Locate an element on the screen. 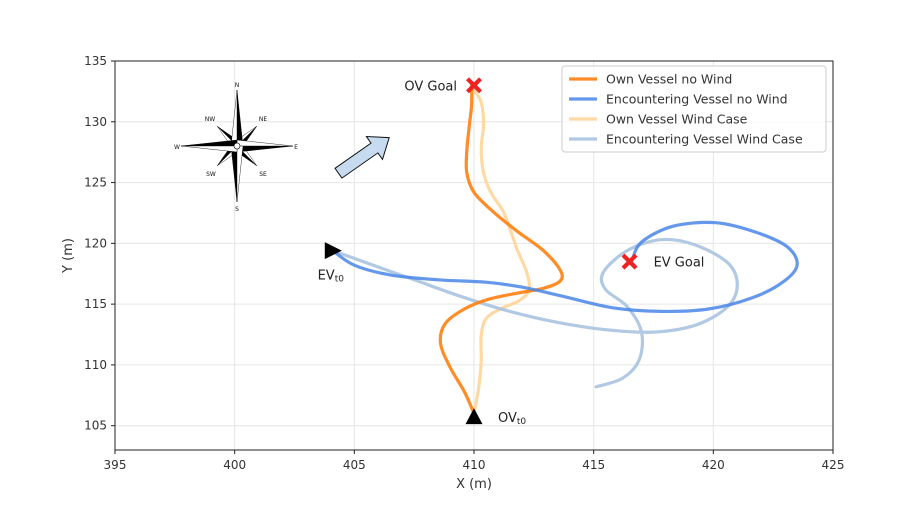 This screenshot has width=914, height=506. legend-label: Encountering Vessel Wind Case is located at coordinates (704, 139).